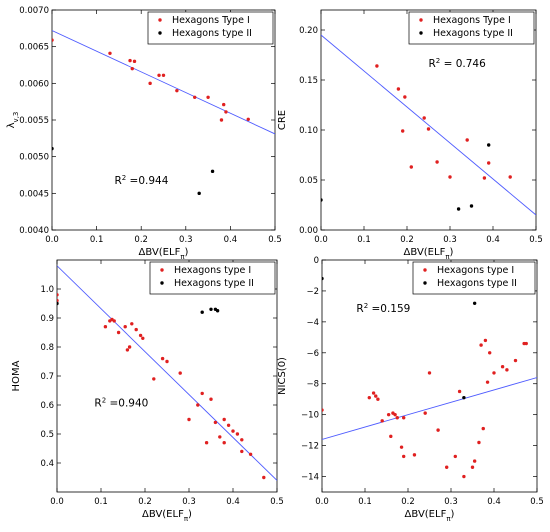 This screenshot has height=532, width=550. What do you see at coordinates (34, 84) in the screenshot?
I see `y-tick-label: 0.0060` at bounding box center [34, 84].